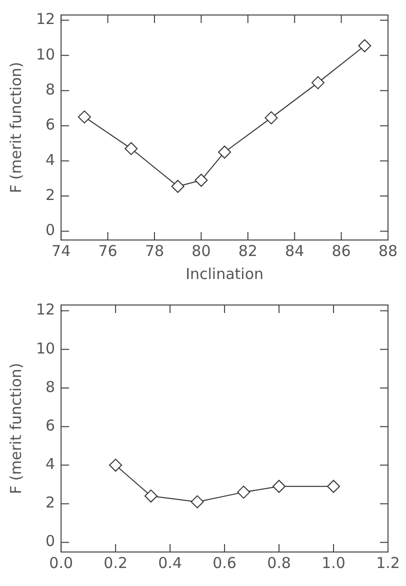 This screenshot has height=586, width=406. What do you see at coordinates (61, 563) in the screenshot?
I see `x-tick-label: 0.0` at bounding box center [61, 563].